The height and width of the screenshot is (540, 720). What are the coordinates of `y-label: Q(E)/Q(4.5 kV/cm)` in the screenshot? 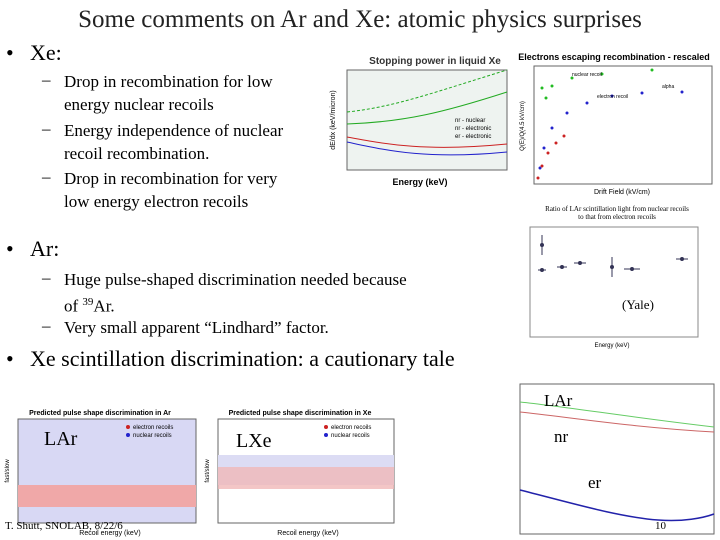 It's located at (523, 126).